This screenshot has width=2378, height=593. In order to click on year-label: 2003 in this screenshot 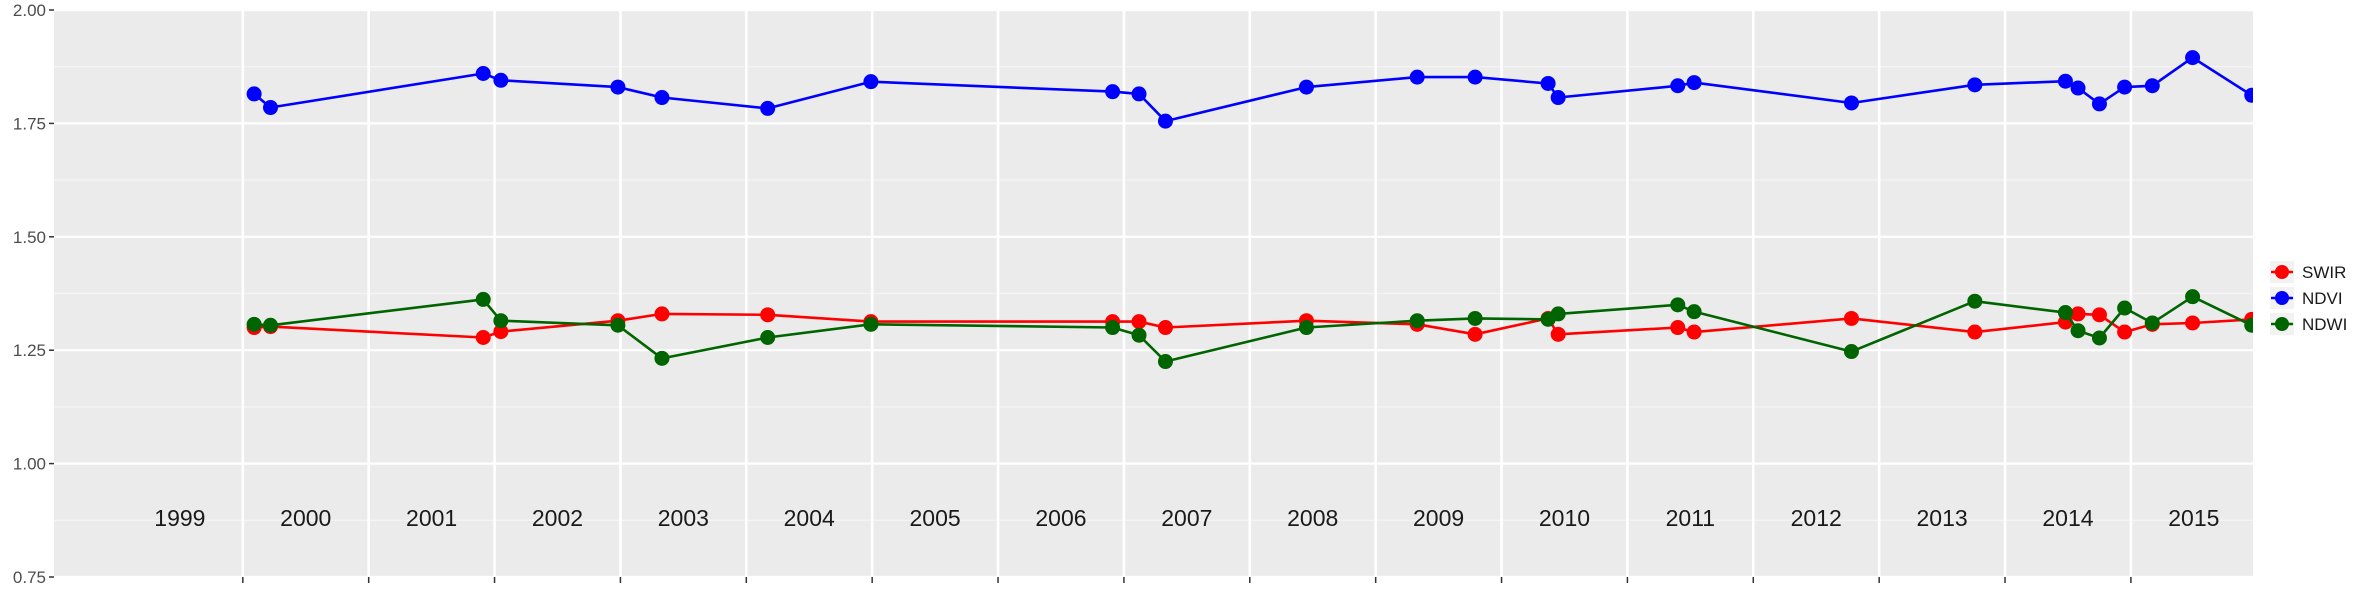, I will do `click(683, 518)`.